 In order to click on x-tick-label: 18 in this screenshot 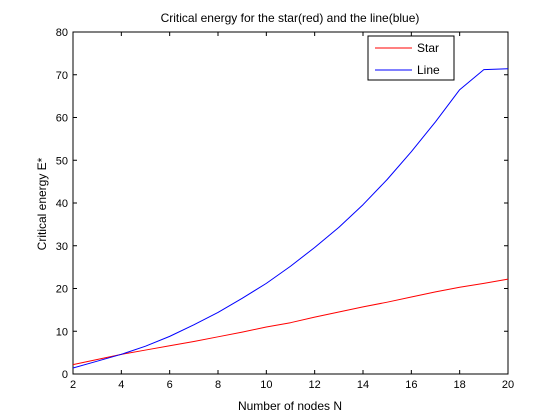, I will do `click(460, 385)`.